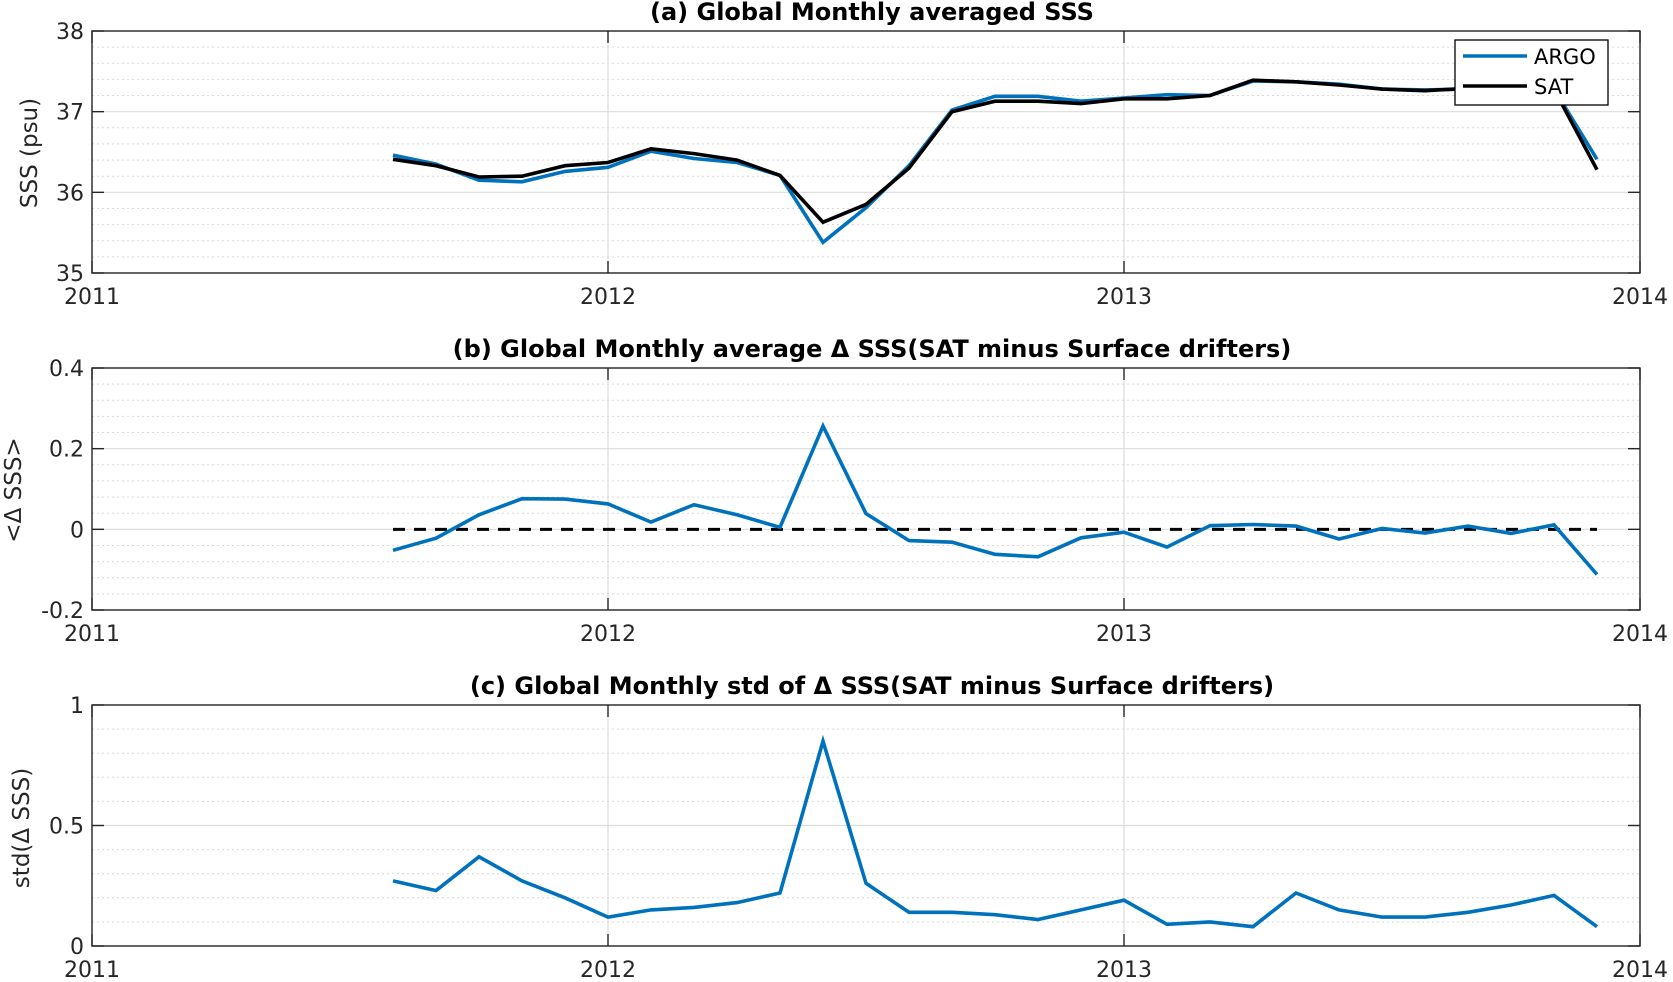 The width and height of the screenshot is (1673, 982). What do you see at coordinates (14, 489) in the screenshot?
I see `panel-b-ylabel: <Δ SSS>` at bounding box center [14, 489].